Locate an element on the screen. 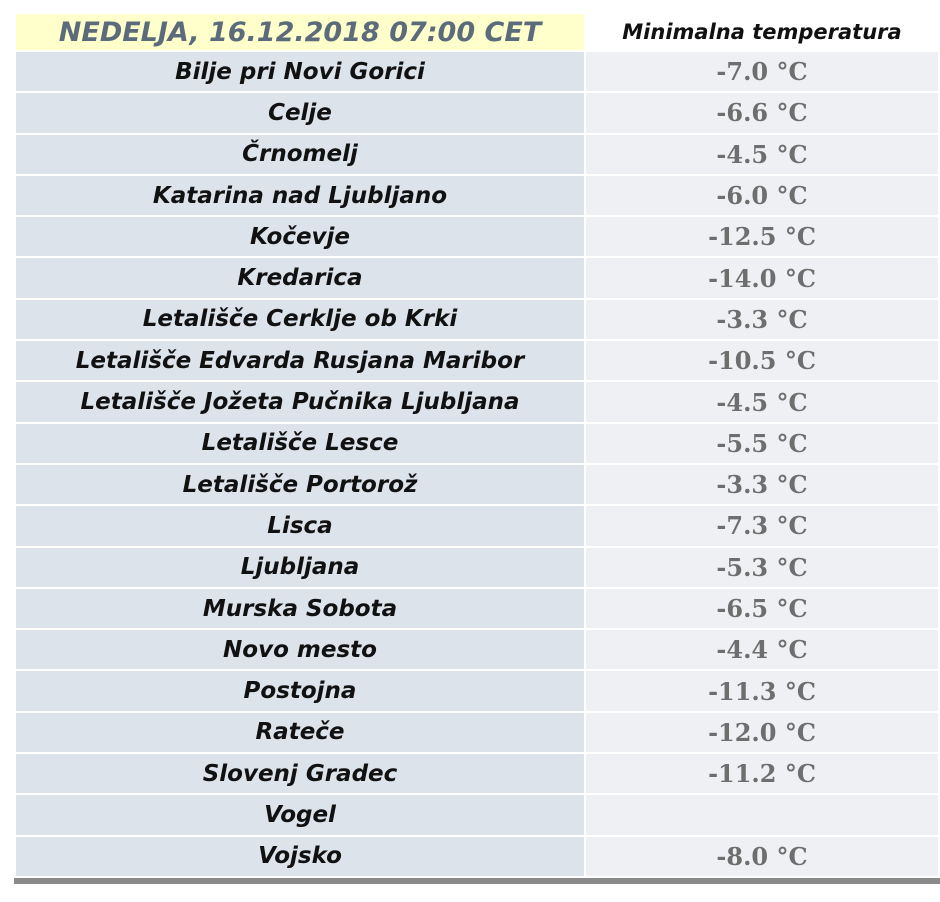 This screenshot has width=940, height=902. min-temperature: -10.5 °C is located at coordinates (762, 361).